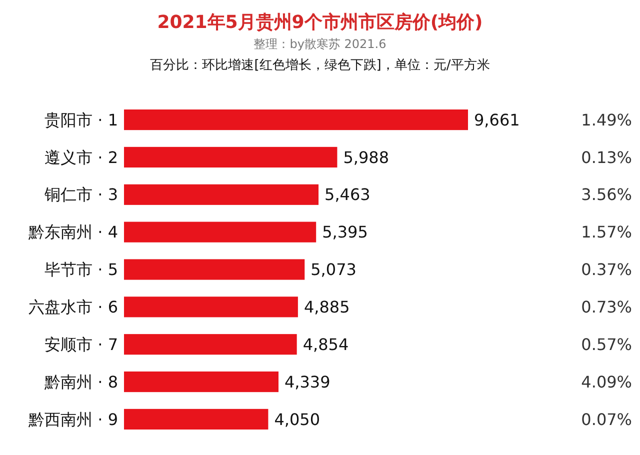  Describe the element at coordinates (81, 344) in the screenshot. I see `y-tick-label: 安顺市 · 7` at that location.